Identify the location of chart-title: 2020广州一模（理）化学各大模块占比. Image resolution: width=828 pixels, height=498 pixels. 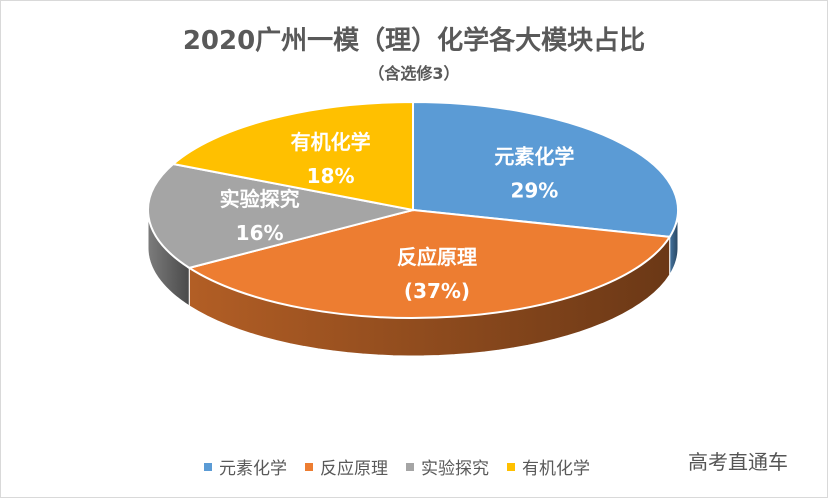
(414, 41).